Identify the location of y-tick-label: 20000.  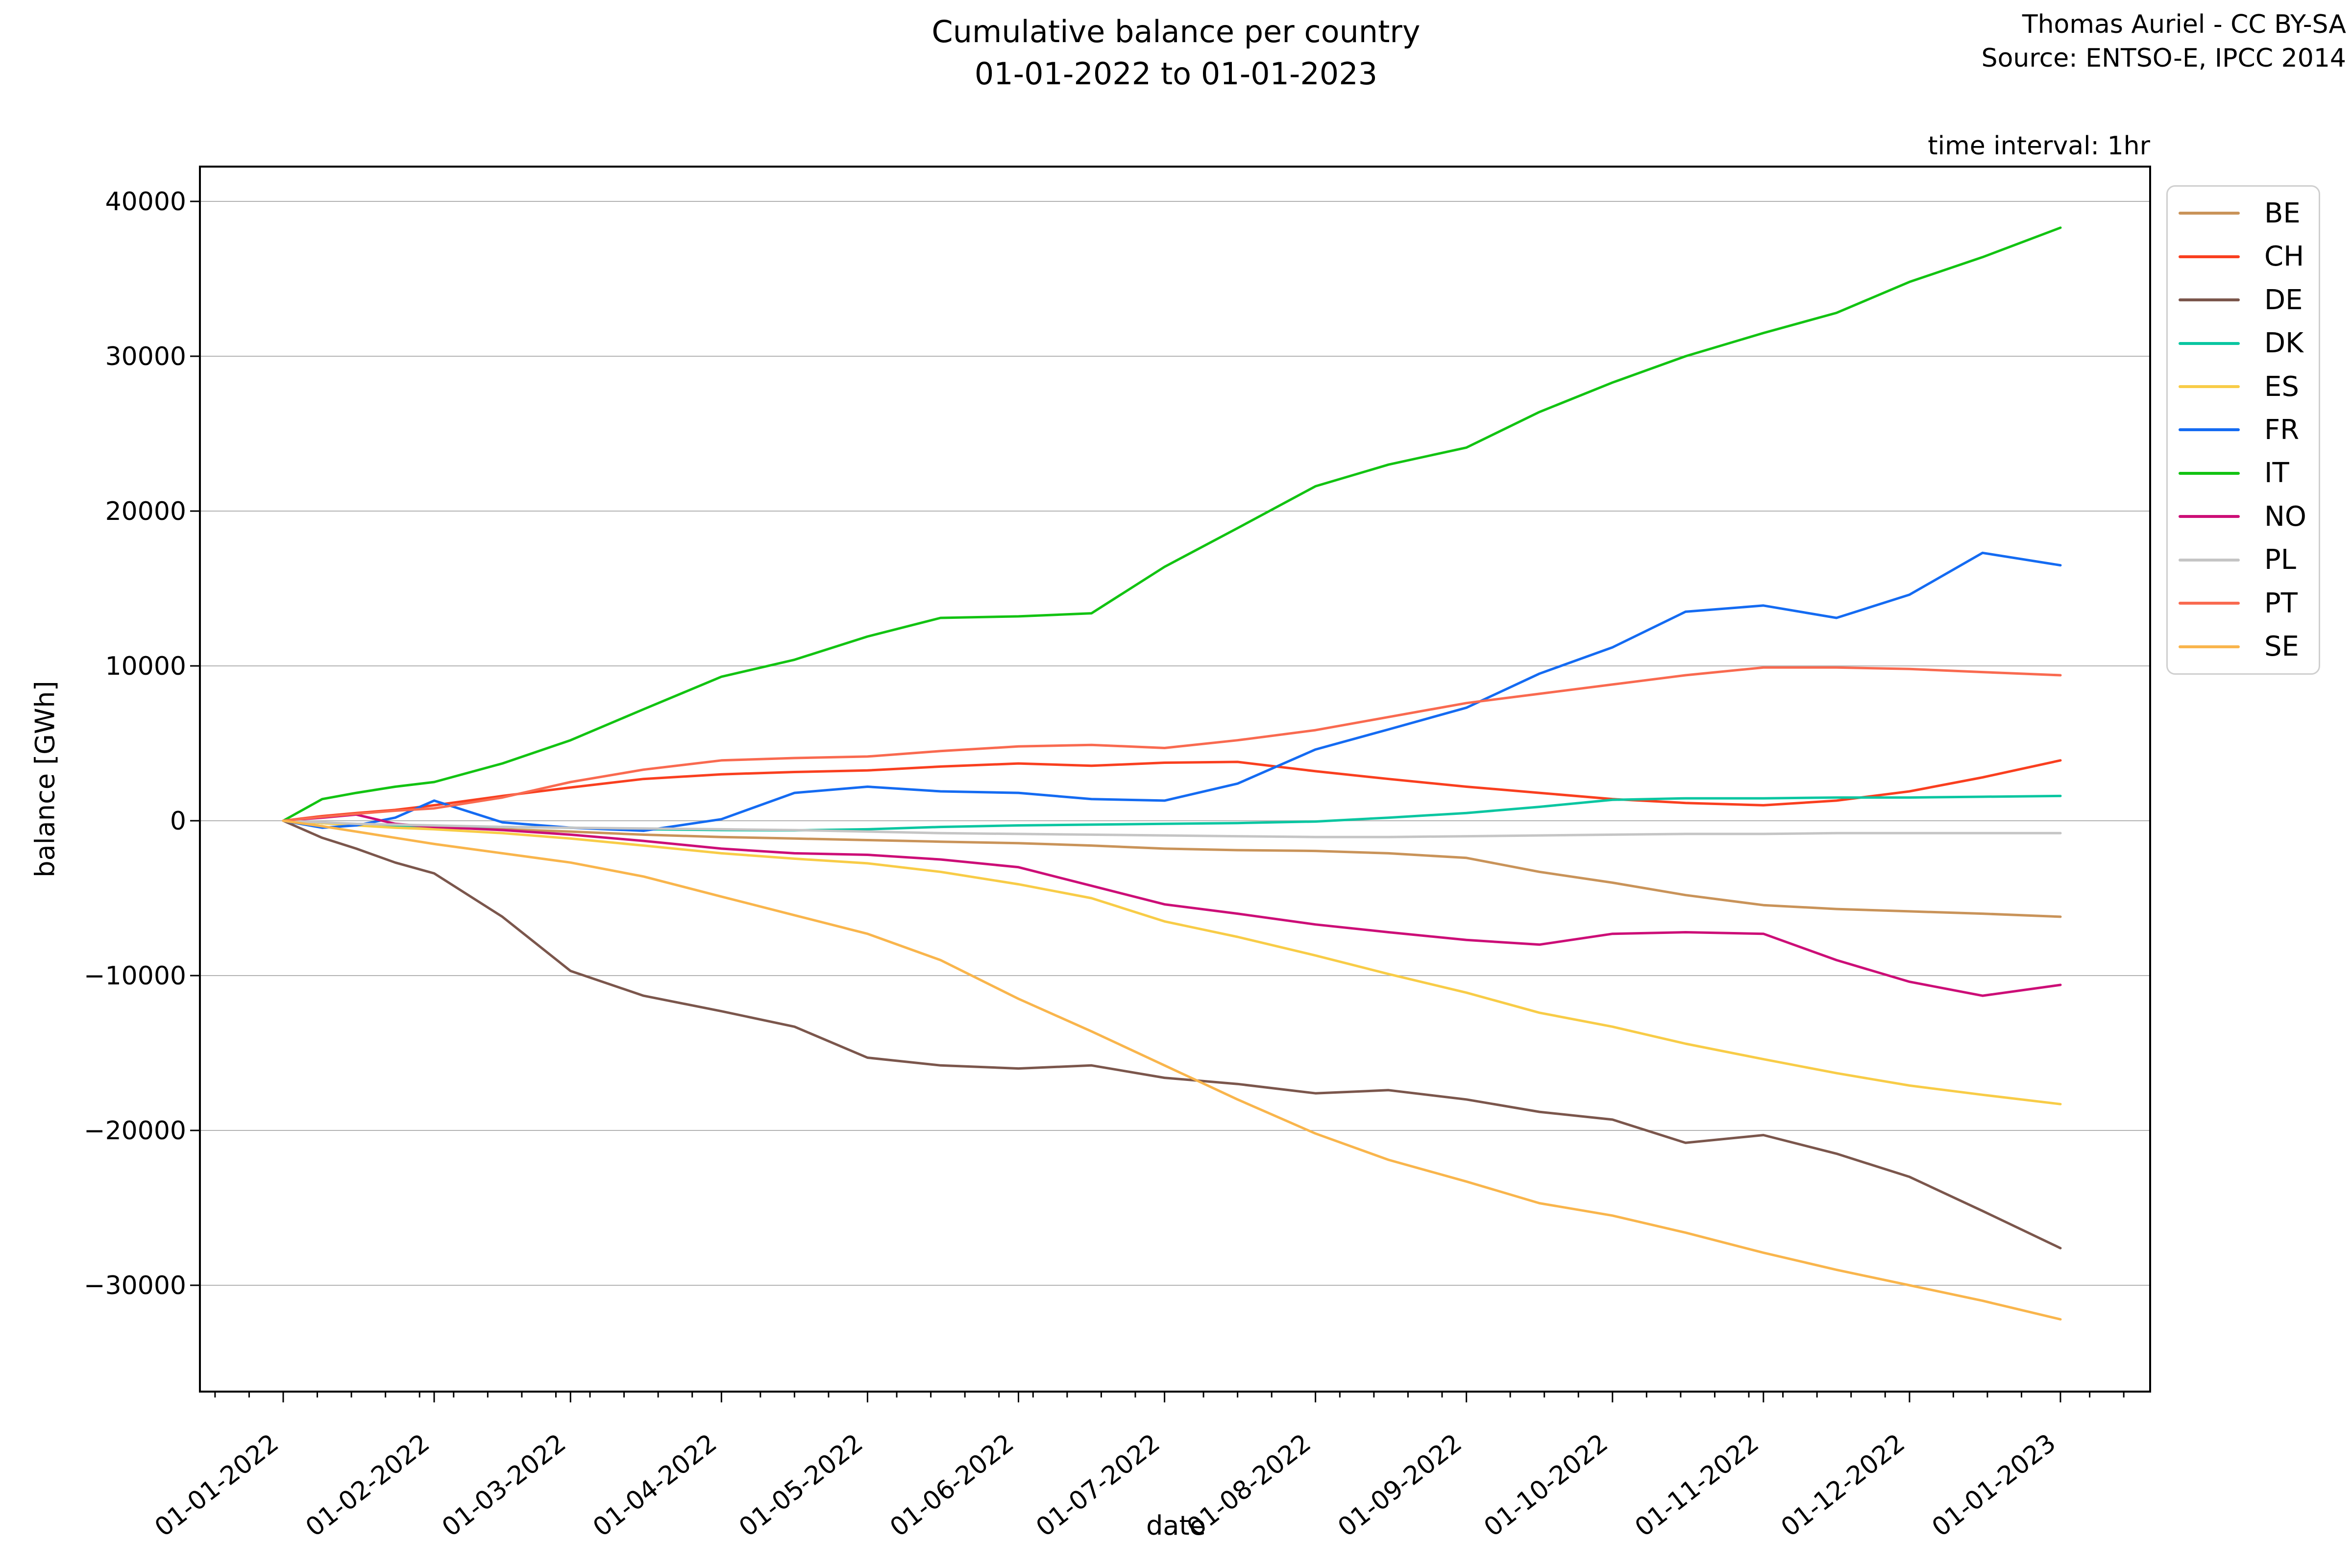
(145, 511).